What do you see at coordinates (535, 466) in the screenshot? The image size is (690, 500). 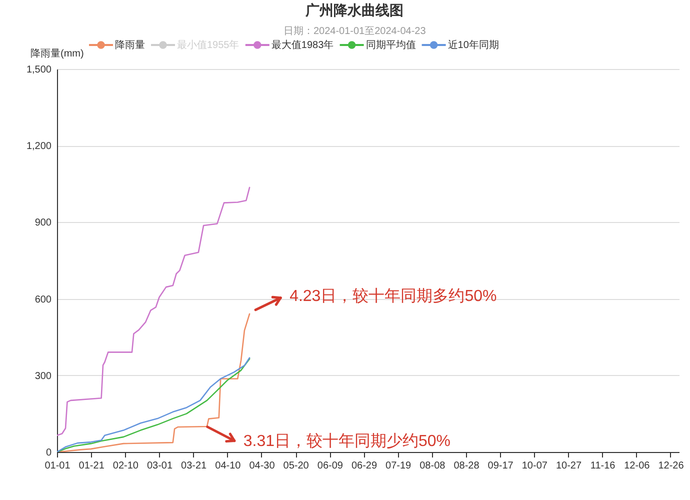 I see `x-tick-label: 10-07` at bounding box center [535, 466].